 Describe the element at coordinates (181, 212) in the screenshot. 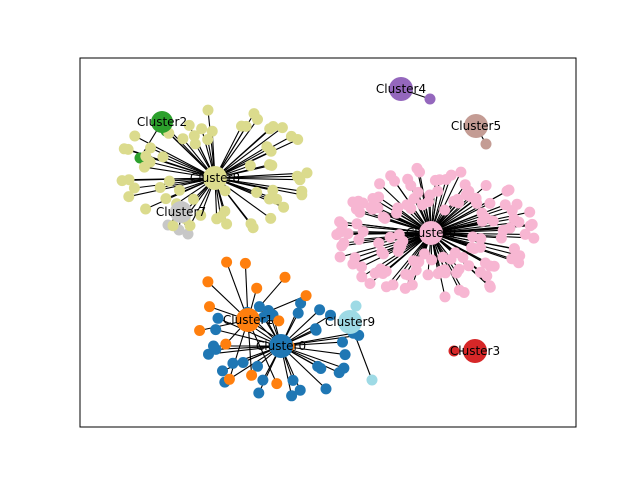

I see `hub-node-cluster7` at that location.